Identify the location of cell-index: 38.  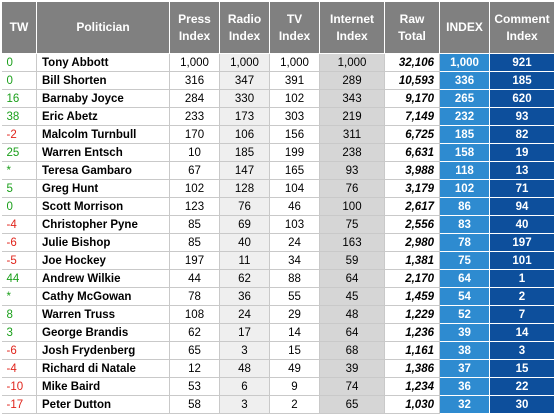
(464, 350).